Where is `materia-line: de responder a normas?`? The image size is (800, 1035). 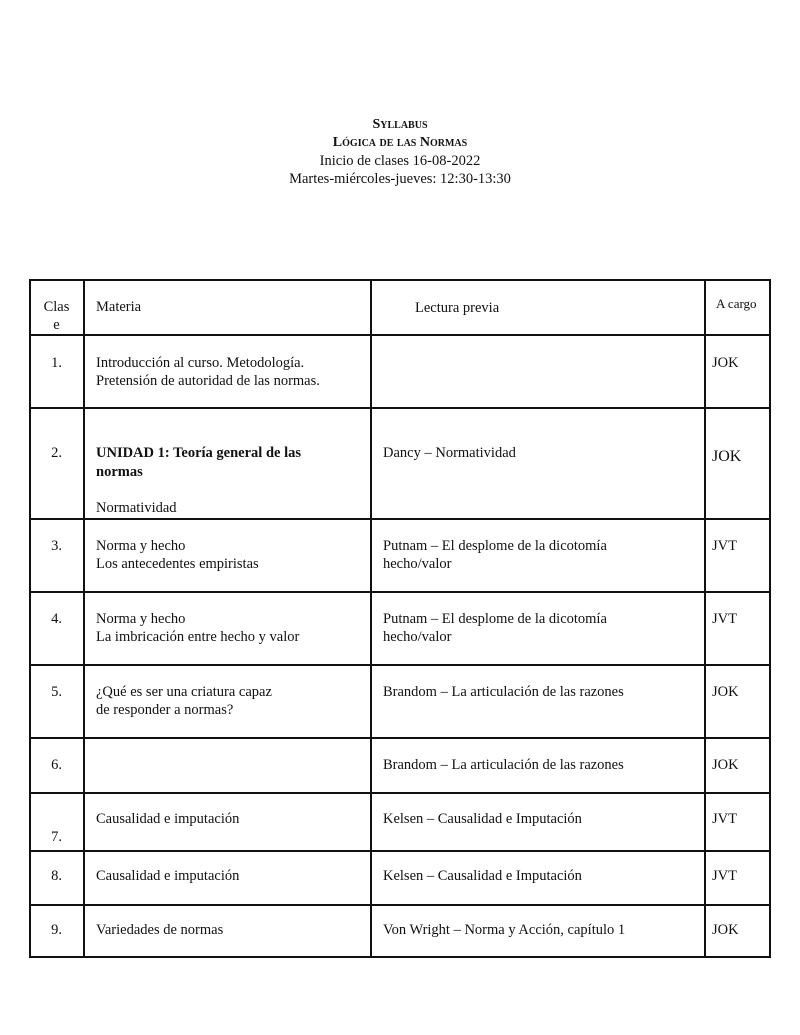
materia-line: de responder a normas? is located at coordinates (165, 710).